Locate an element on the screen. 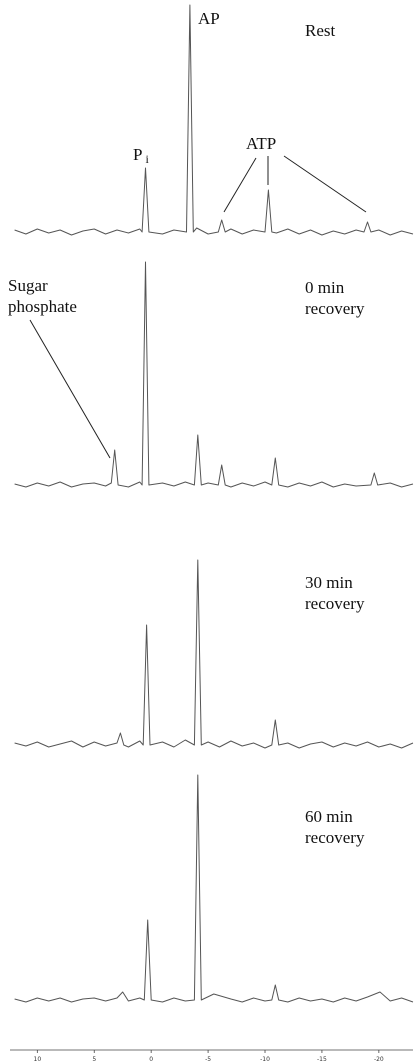 The image size is (414, 1063). annotation: Sugar phosphate is located at coordinates (42, 296).